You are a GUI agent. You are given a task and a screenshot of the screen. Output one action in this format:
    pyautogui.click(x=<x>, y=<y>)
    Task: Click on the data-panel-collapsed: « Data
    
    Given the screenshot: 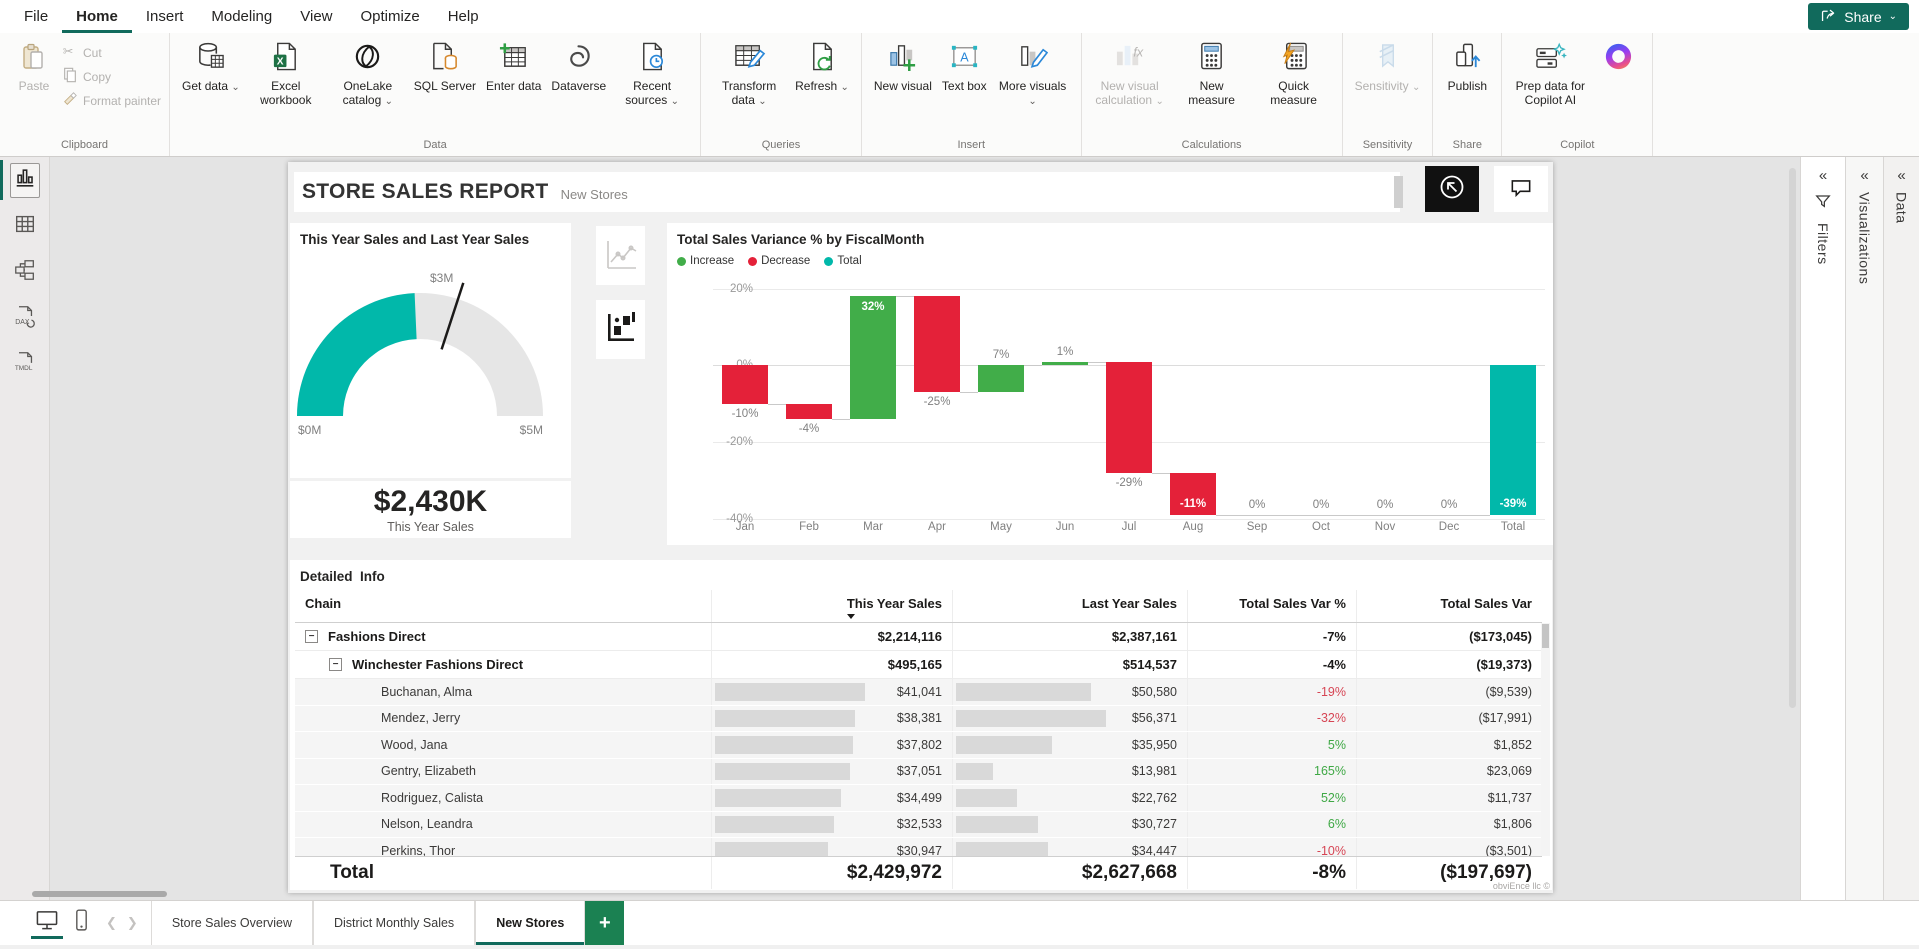 What is the action you would take?
    pyautogui.click(x=1901, y=528)
    